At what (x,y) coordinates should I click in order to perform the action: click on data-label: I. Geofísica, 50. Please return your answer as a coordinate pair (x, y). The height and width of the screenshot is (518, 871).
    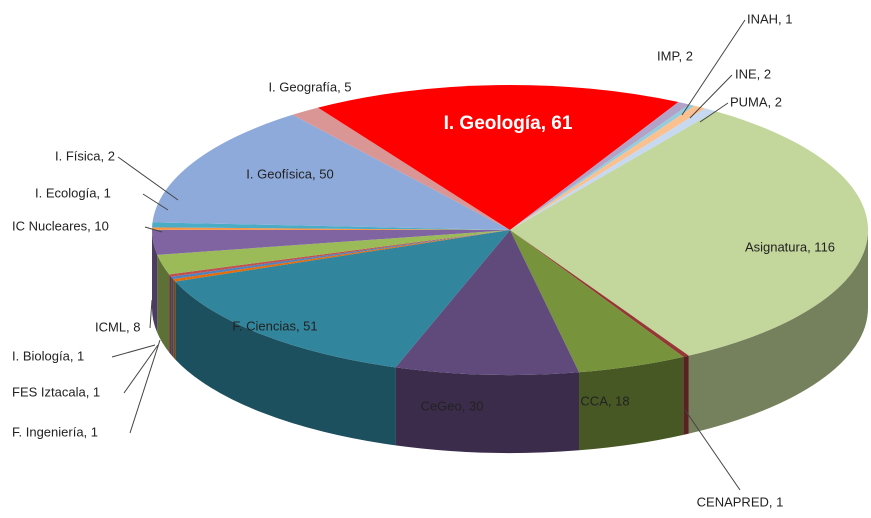
    Looking at the image, I should click on (289, 173).